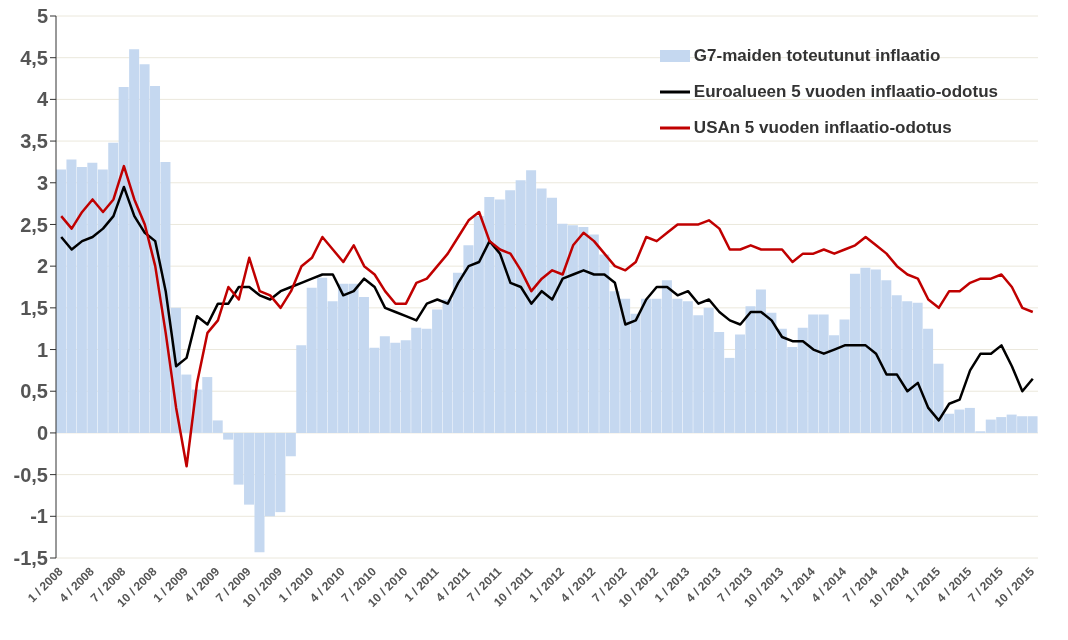 The height and width of the screenshot is (640, 1068). Describe the element at coordinates (42, 433) in the screenshot. I see `y-tick-label: 0` at that location.